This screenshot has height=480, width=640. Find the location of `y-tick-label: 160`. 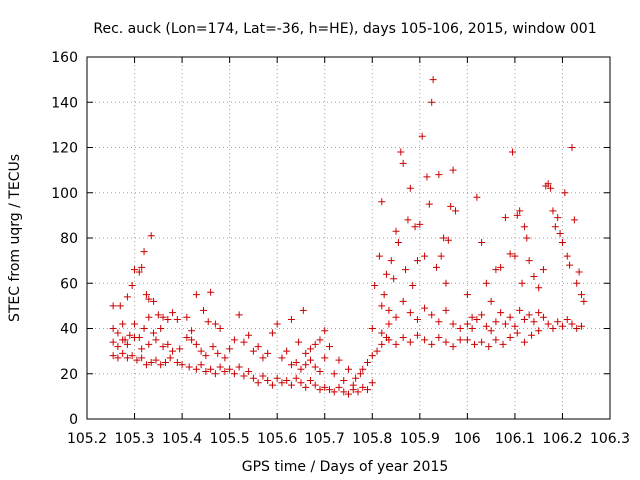

y-tick-label: 160 is located at coordinates (64, 58).